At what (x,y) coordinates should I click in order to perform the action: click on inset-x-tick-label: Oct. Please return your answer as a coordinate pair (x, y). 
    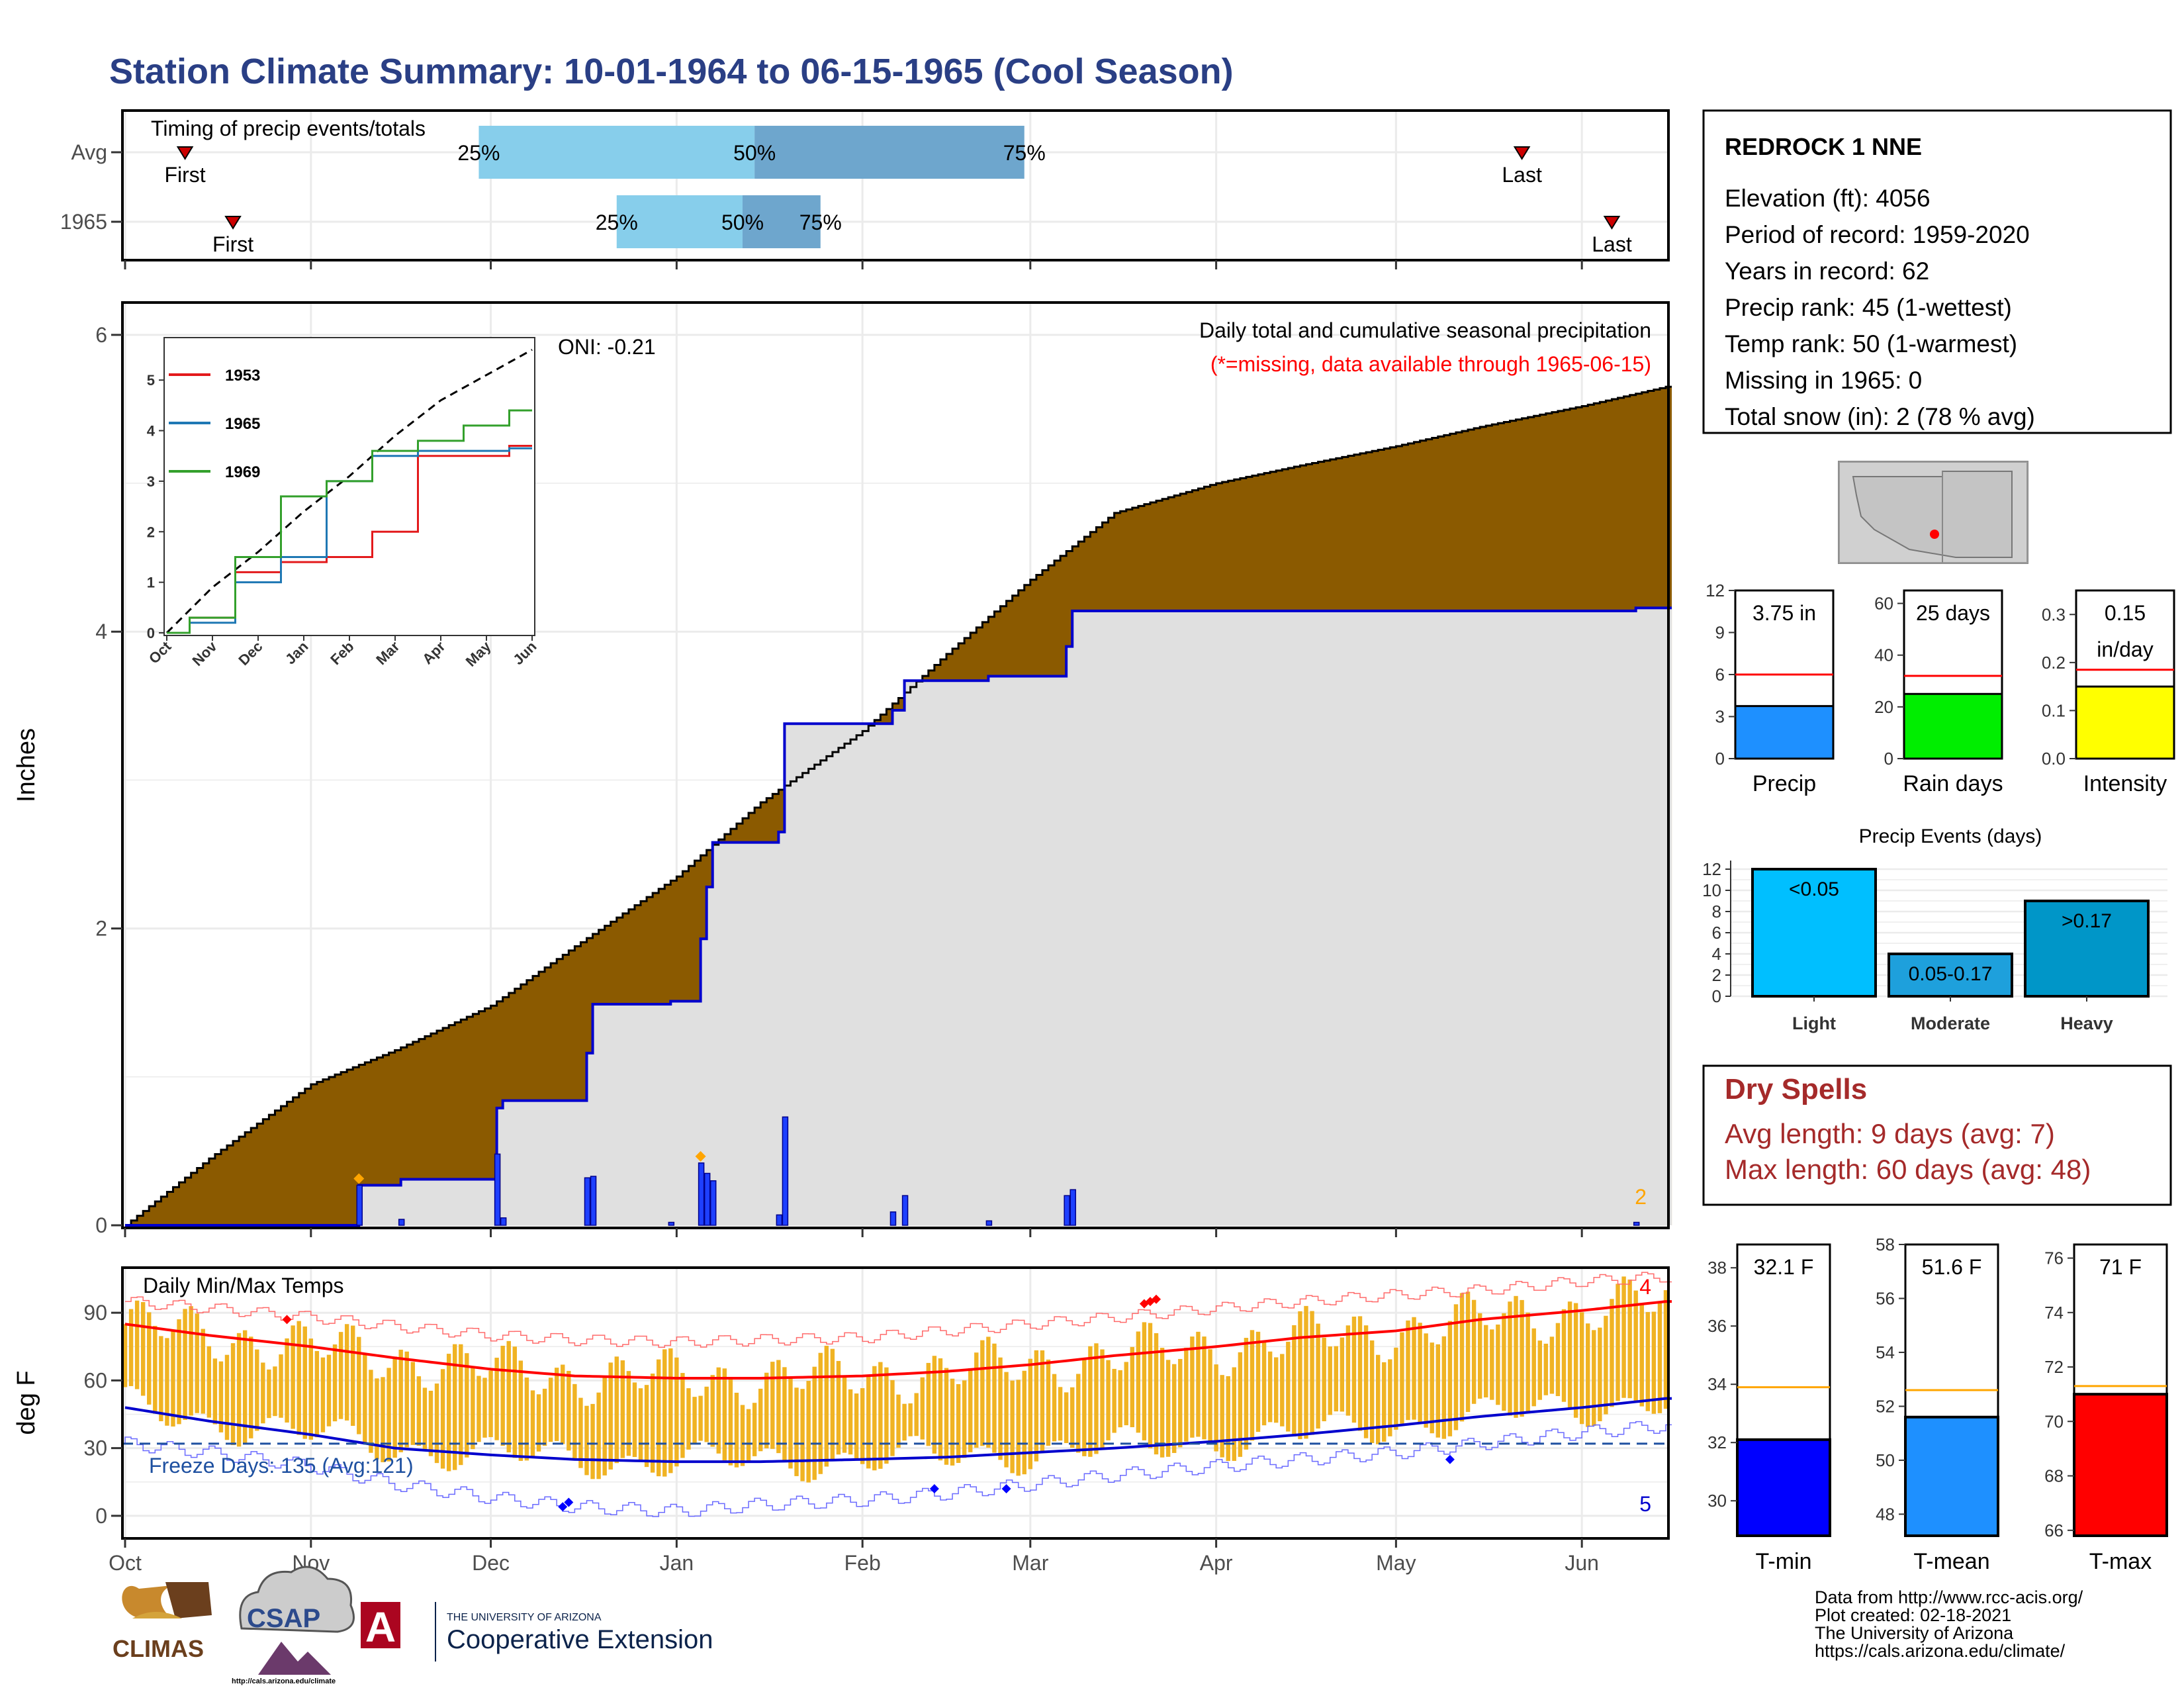
    Looking at the image, I should click on (160, 652).